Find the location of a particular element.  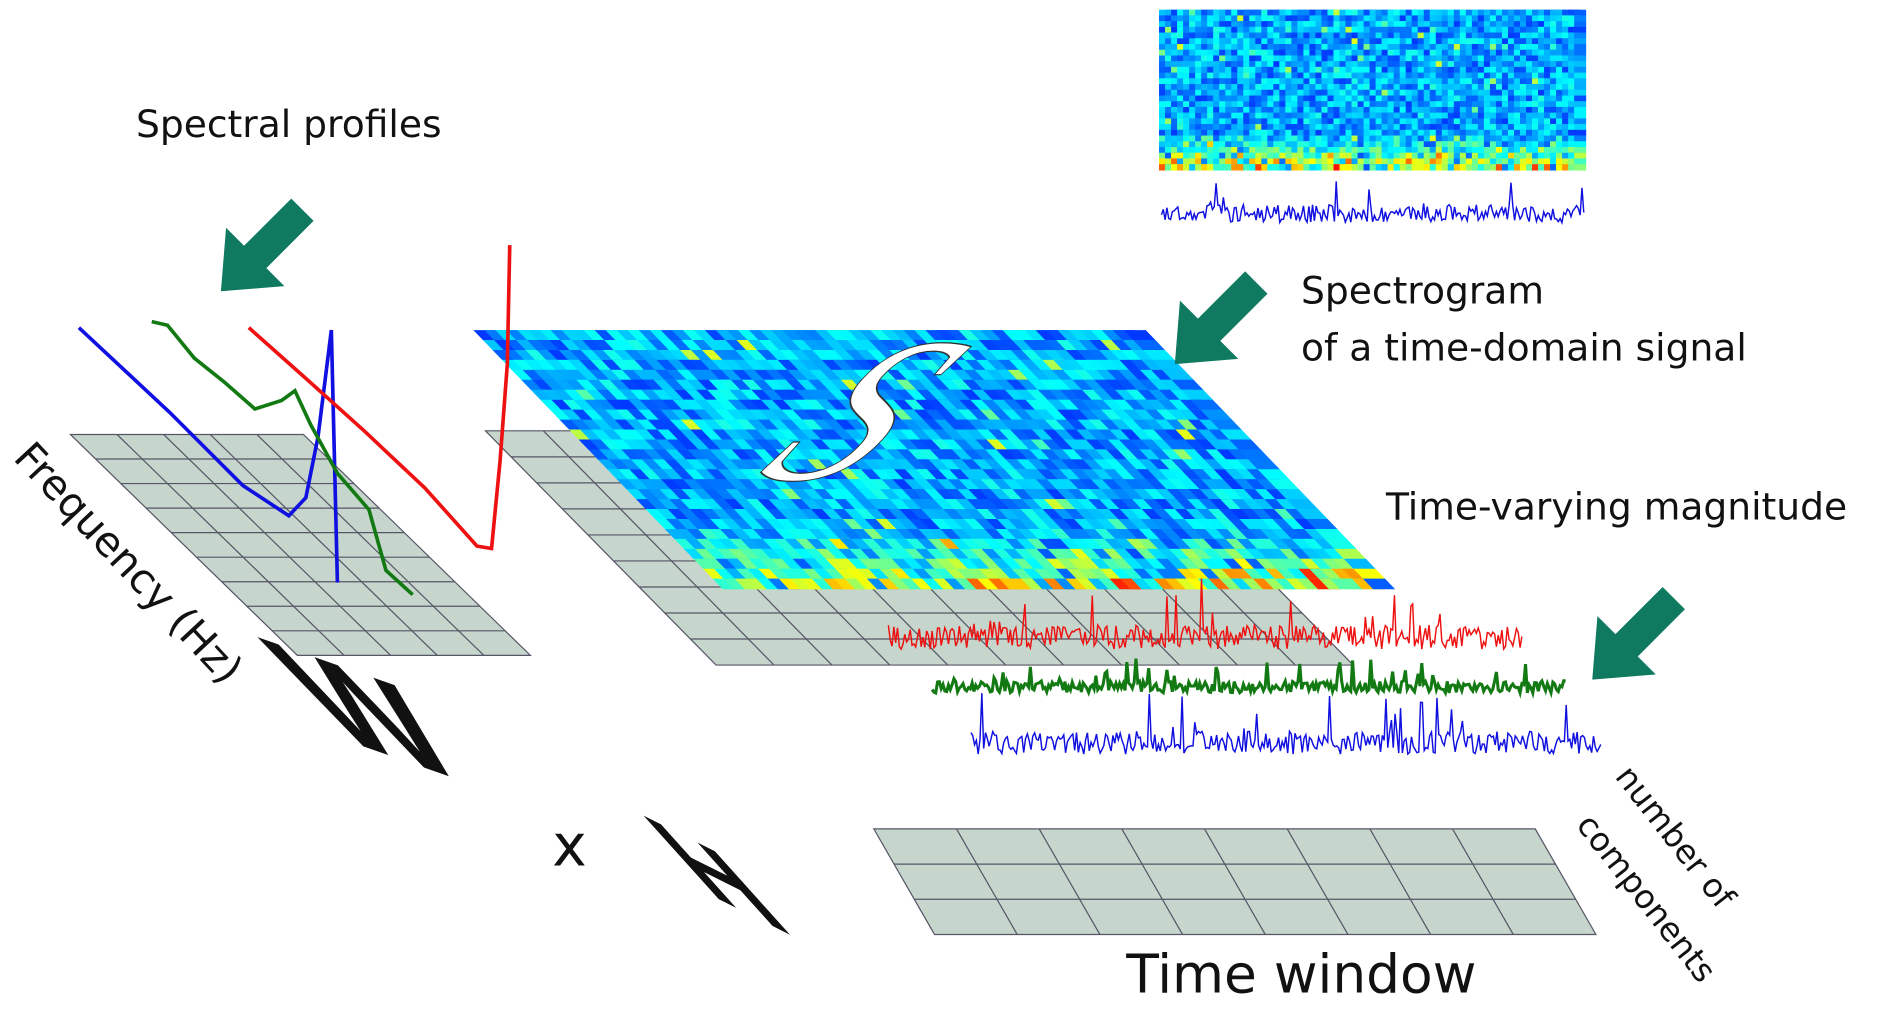

axis-label: Time window is located at coordinates (1300, 974).